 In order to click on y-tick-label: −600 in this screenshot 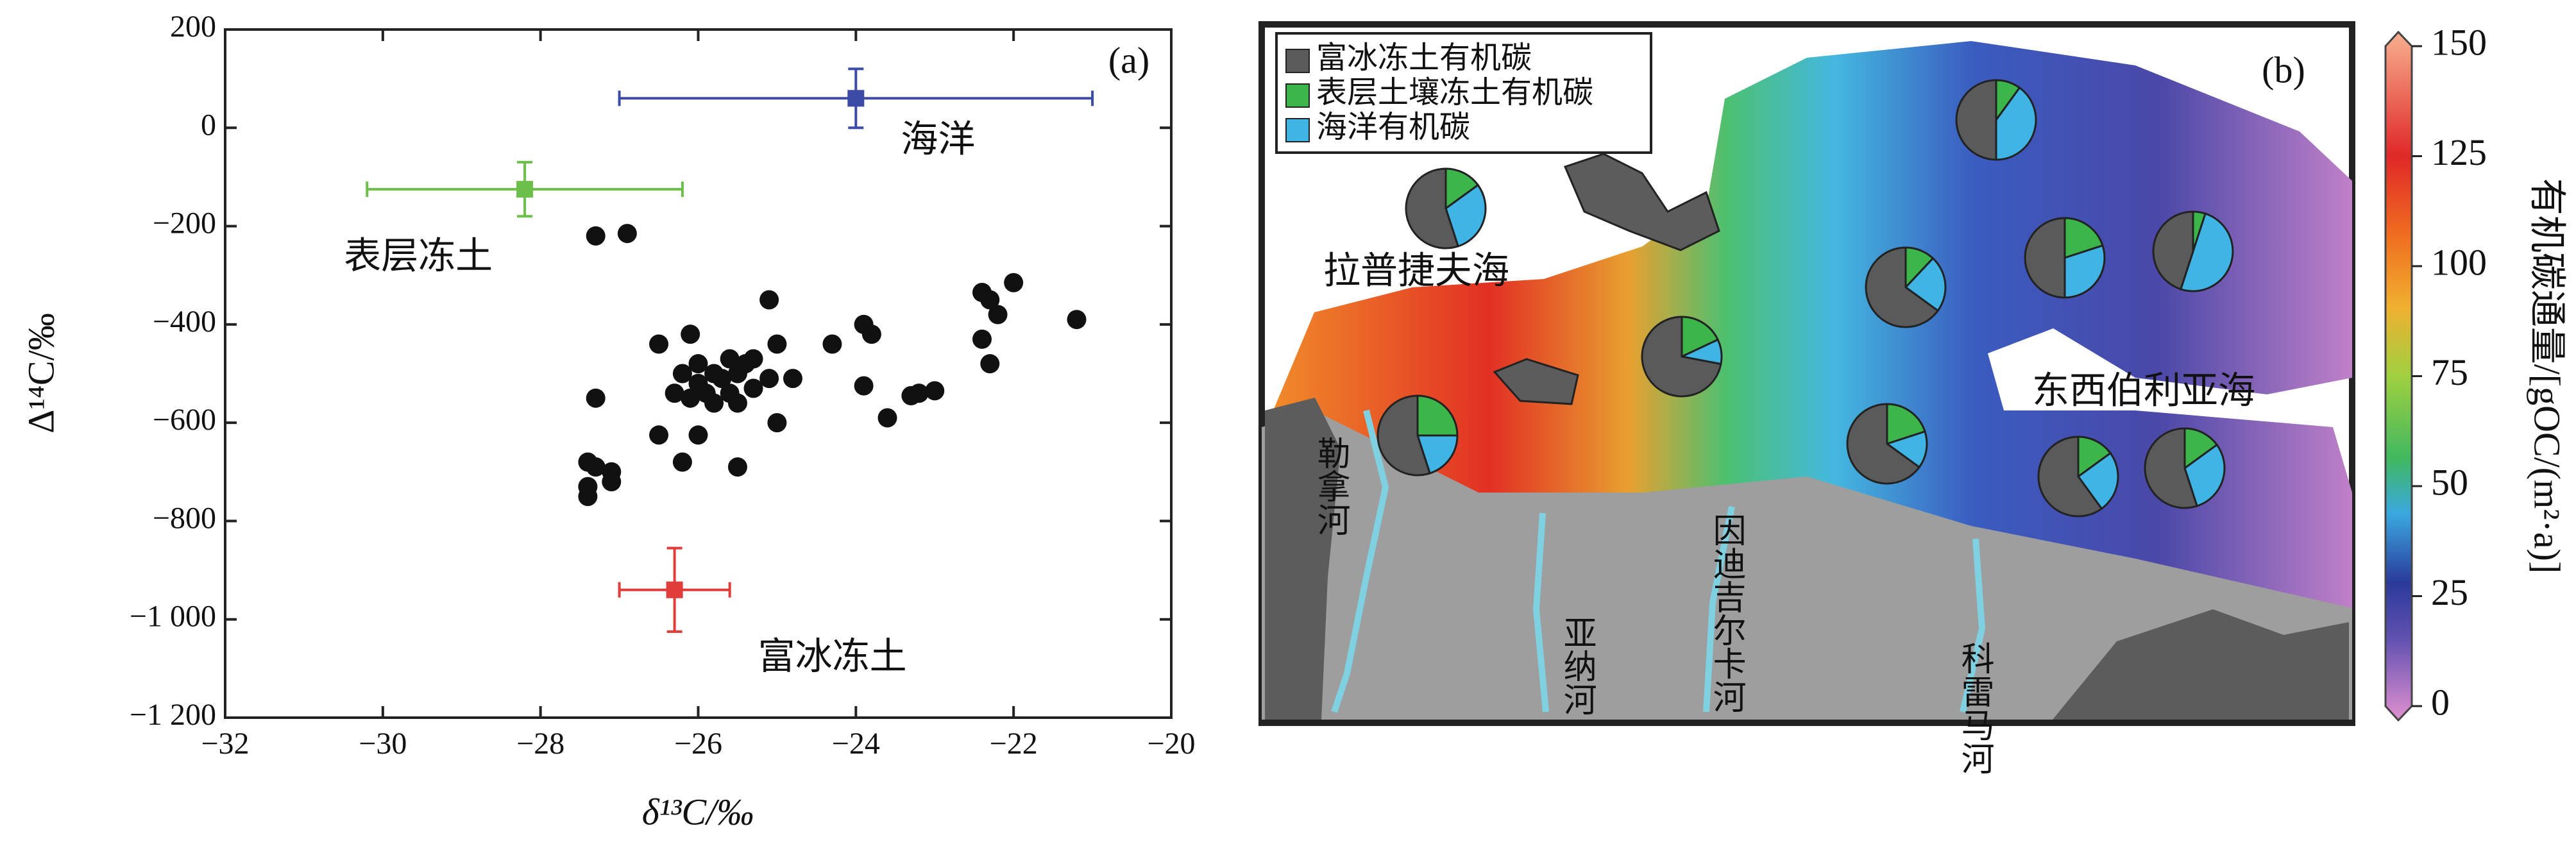, I will do `click(184, 420)`.